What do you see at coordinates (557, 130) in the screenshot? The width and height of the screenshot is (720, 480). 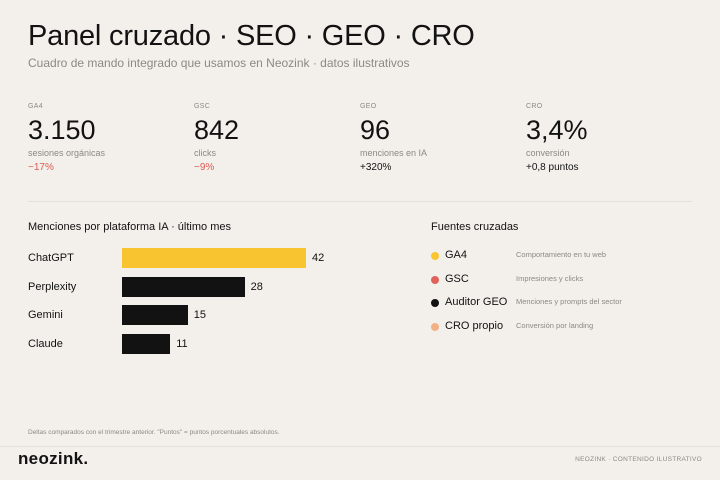 I see `kpi-value: 3,4%` at bounding box center [557, 130].